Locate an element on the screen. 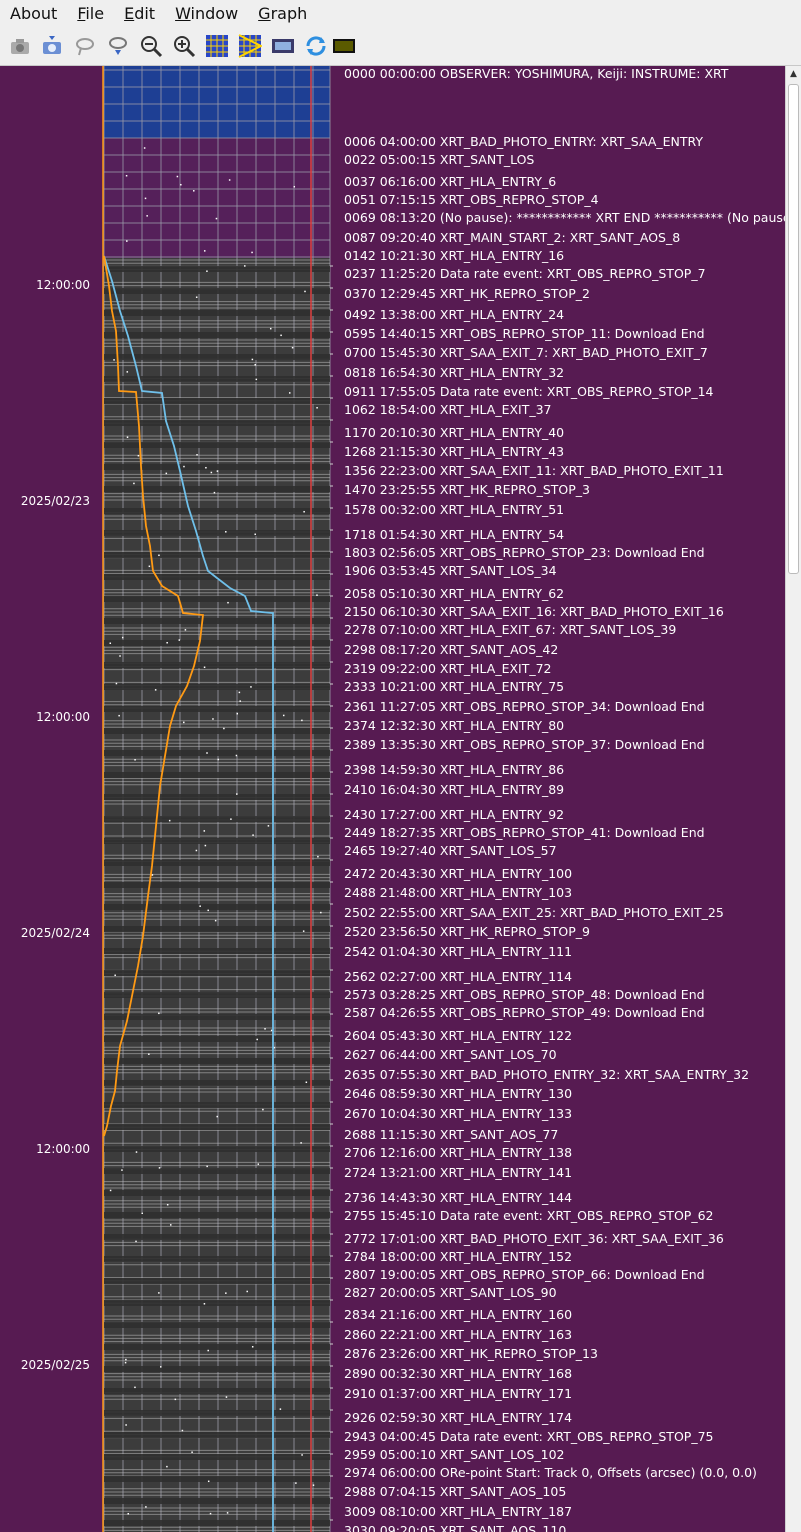  event-entry: 1170 20:10:30 XRT_HLA_ENTRY_40 is located at coordinates (454, 432).